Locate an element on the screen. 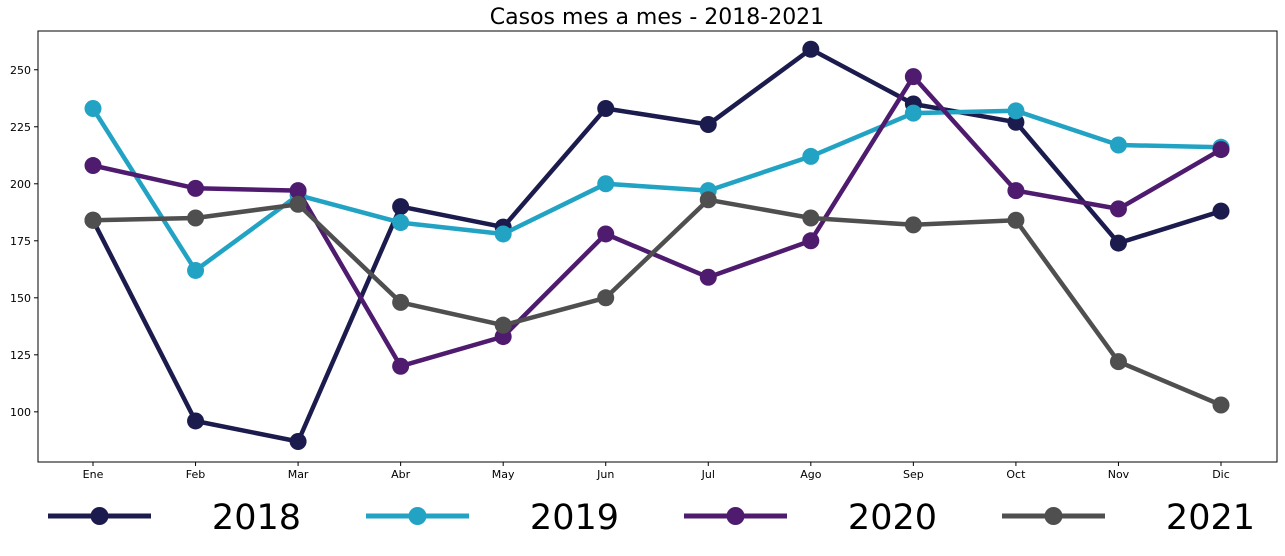 The height and width of the screenshot is (556, 1285). x-tick-label: Feb is located at coordinates (195, 474).